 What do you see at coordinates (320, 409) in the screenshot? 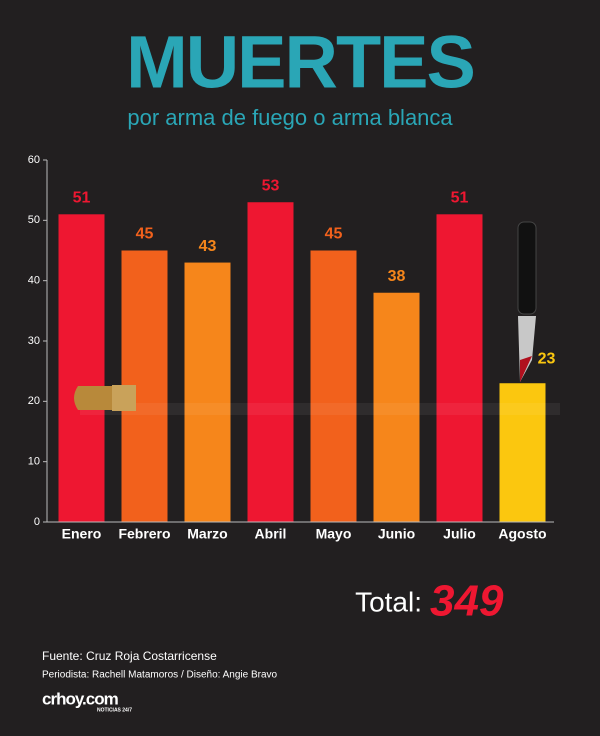
I see `bullet-trail` at bounding box center [320, 409].